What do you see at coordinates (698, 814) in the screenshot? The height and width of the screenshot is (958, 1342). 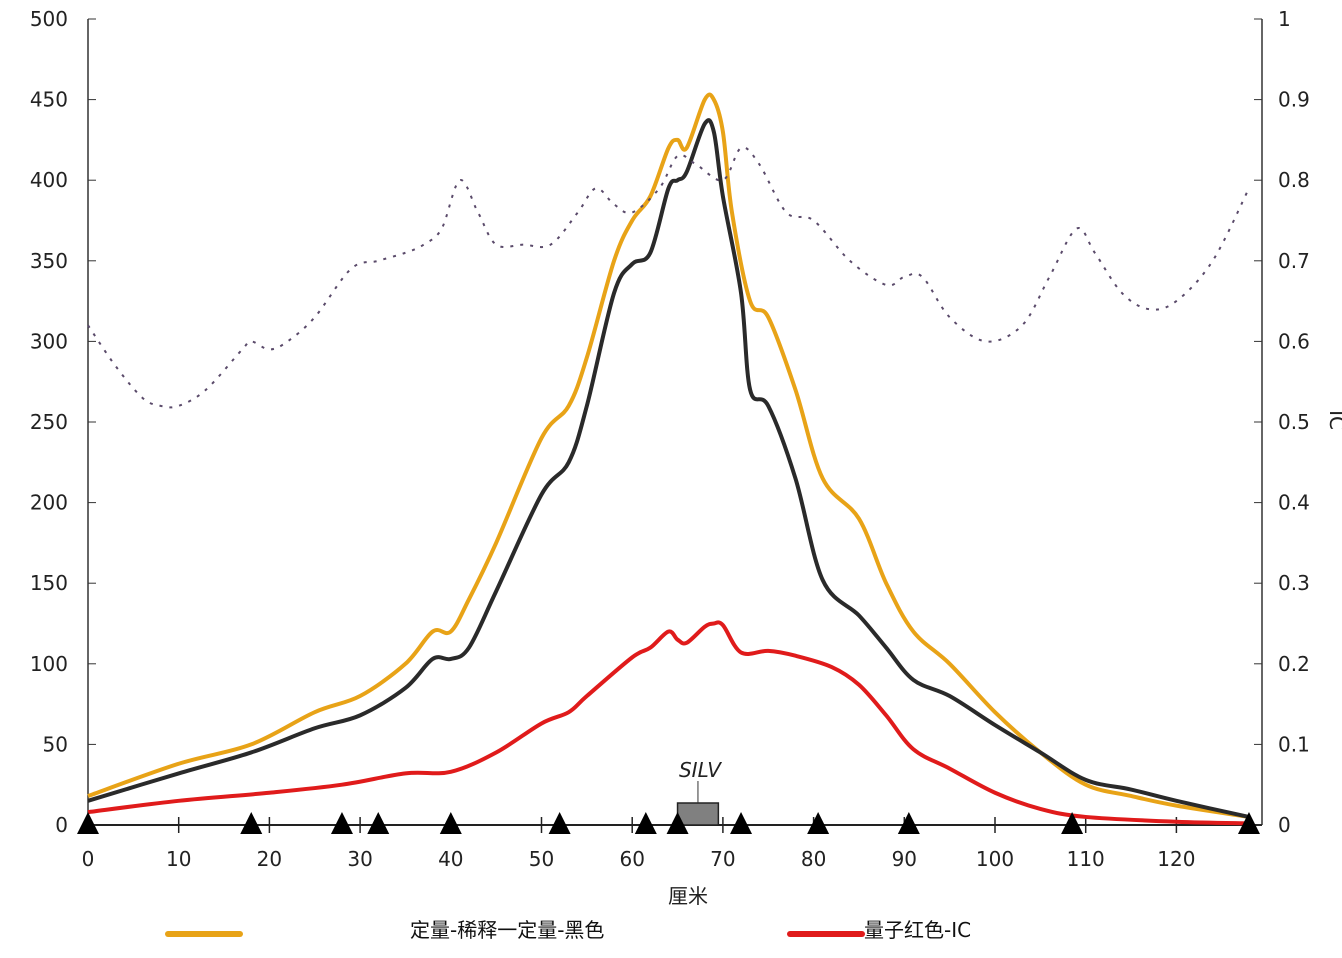 I see `silv-box` at bounding box center [698, 814].